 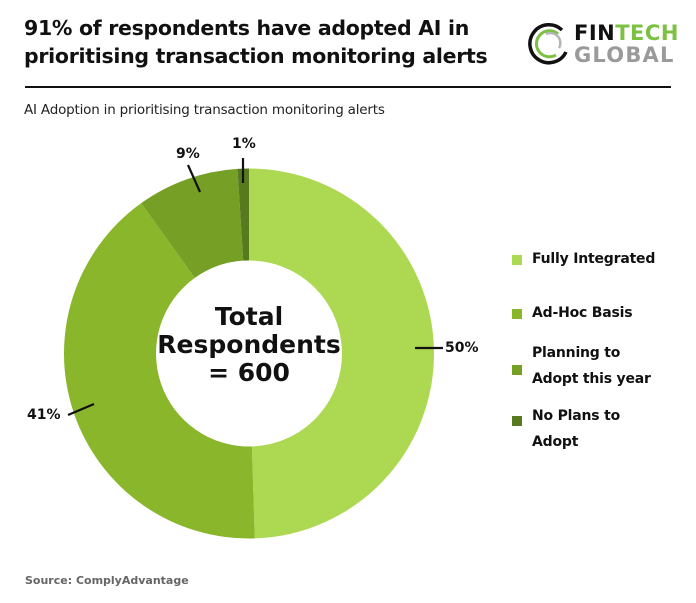 I want to click on logo-ring-icon, so click(x=548, y=44).